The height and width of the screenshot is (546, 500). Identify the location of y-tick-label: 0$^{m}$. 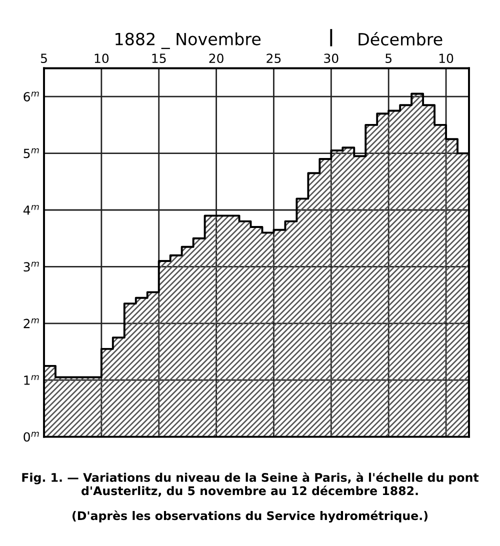
(31, 437).